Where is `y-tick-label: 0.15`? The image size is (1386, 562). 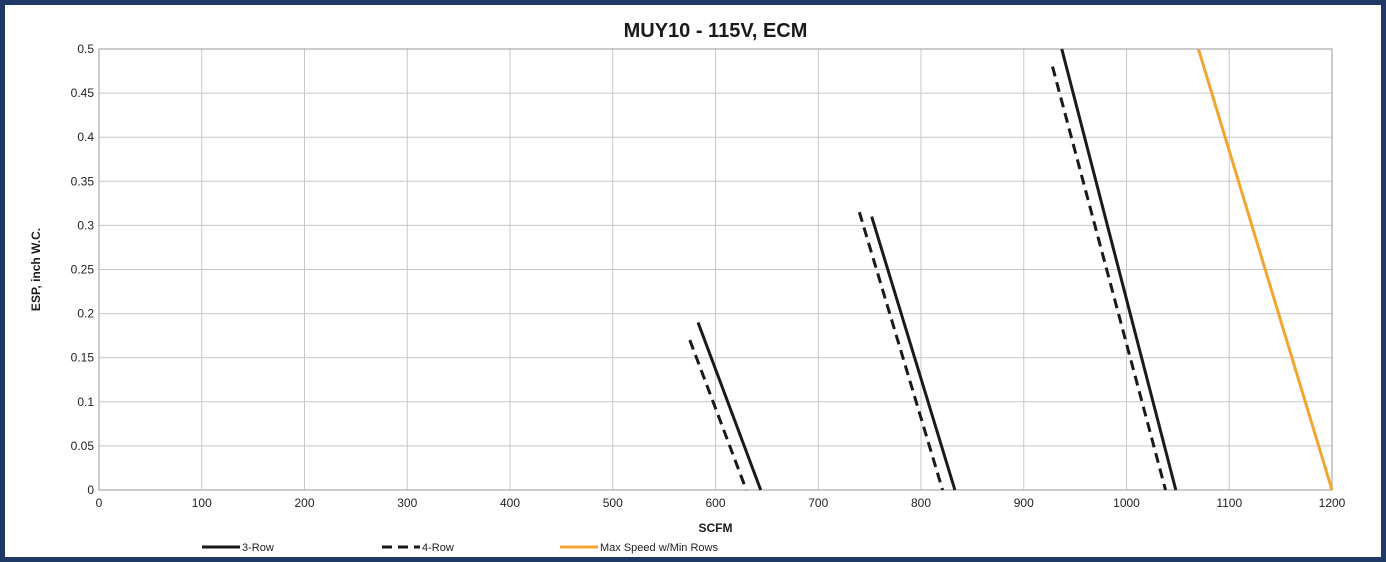
y-tick-label: 0.15 is located at coordinates (83, 358).